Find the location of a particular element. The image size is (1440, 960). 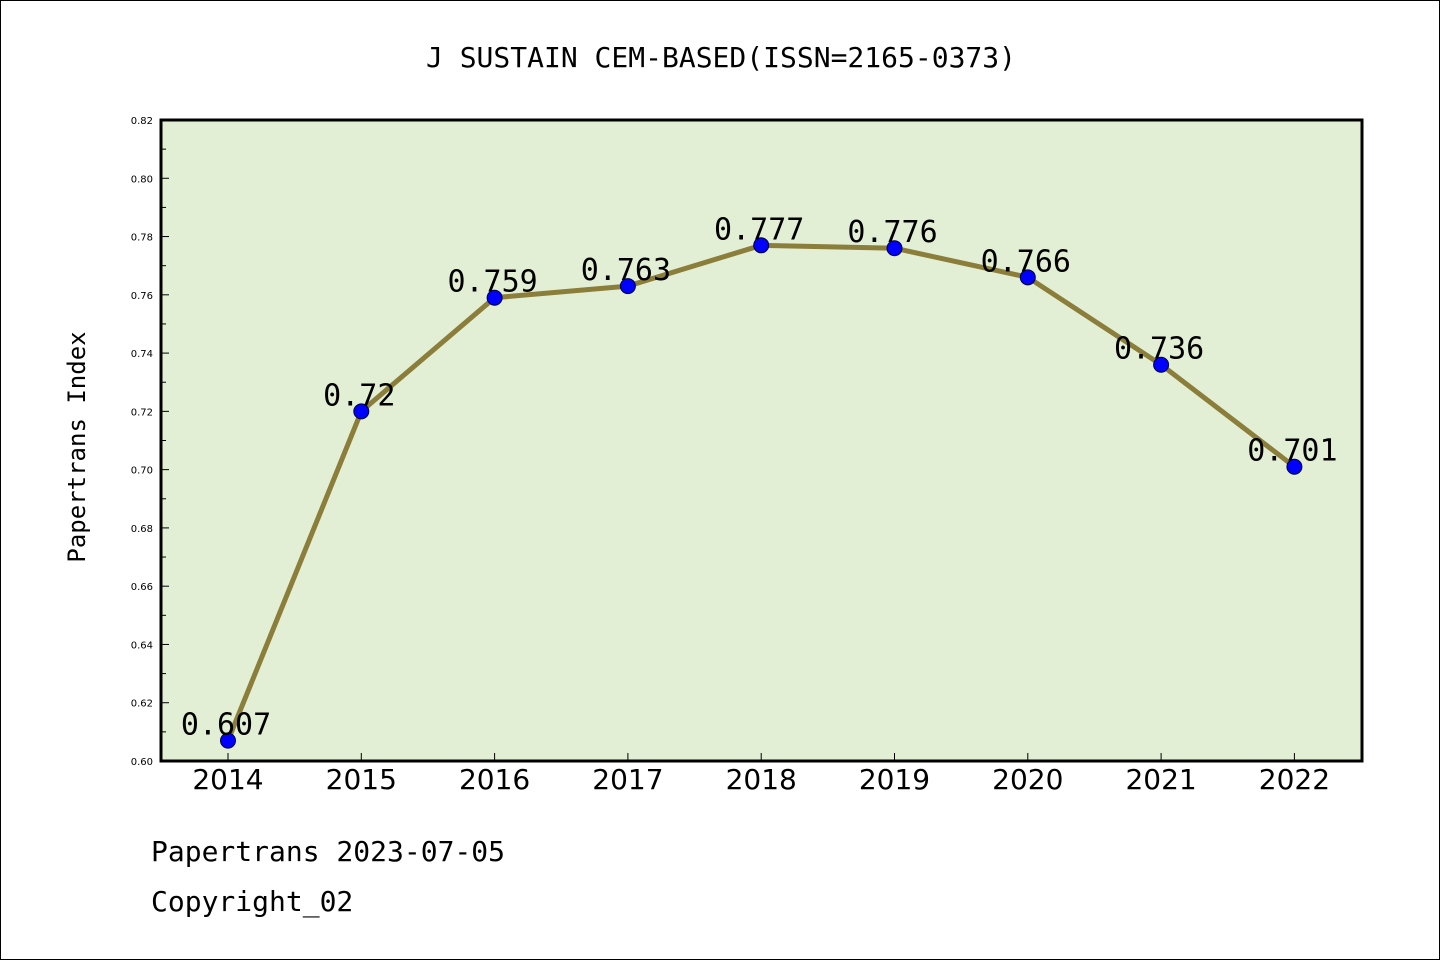

chart-title: J SUSTAIN CEM-BASED(ISSN=2165-0373) is located at coordinates (721, 57).